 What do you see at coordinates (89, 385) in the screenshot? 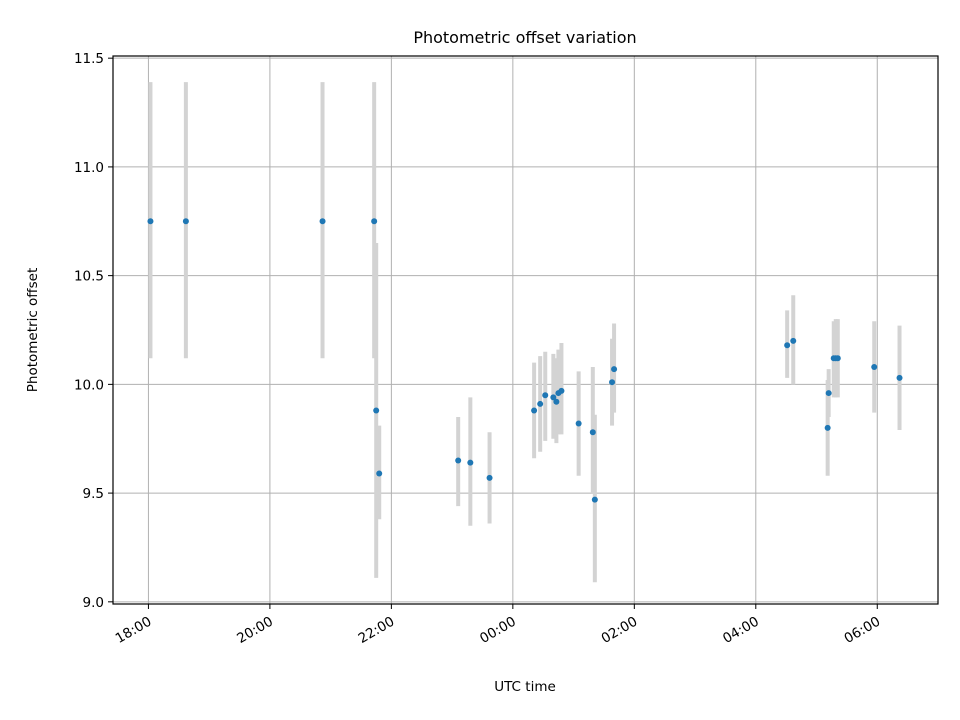
I see `y-tick-label: 10.0` at bounding box center [89, 385].